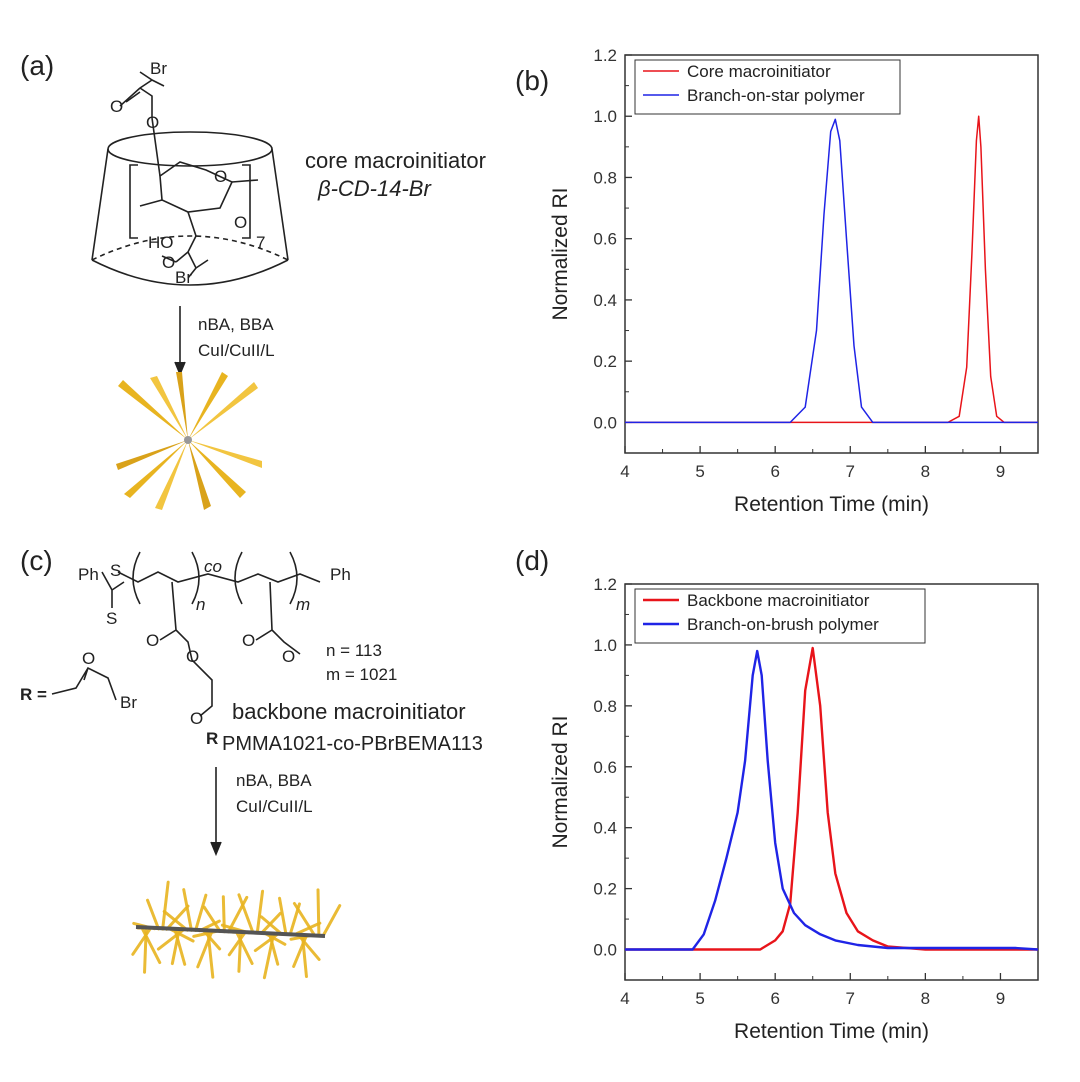  I want to click on star-core, so click(188, 440).